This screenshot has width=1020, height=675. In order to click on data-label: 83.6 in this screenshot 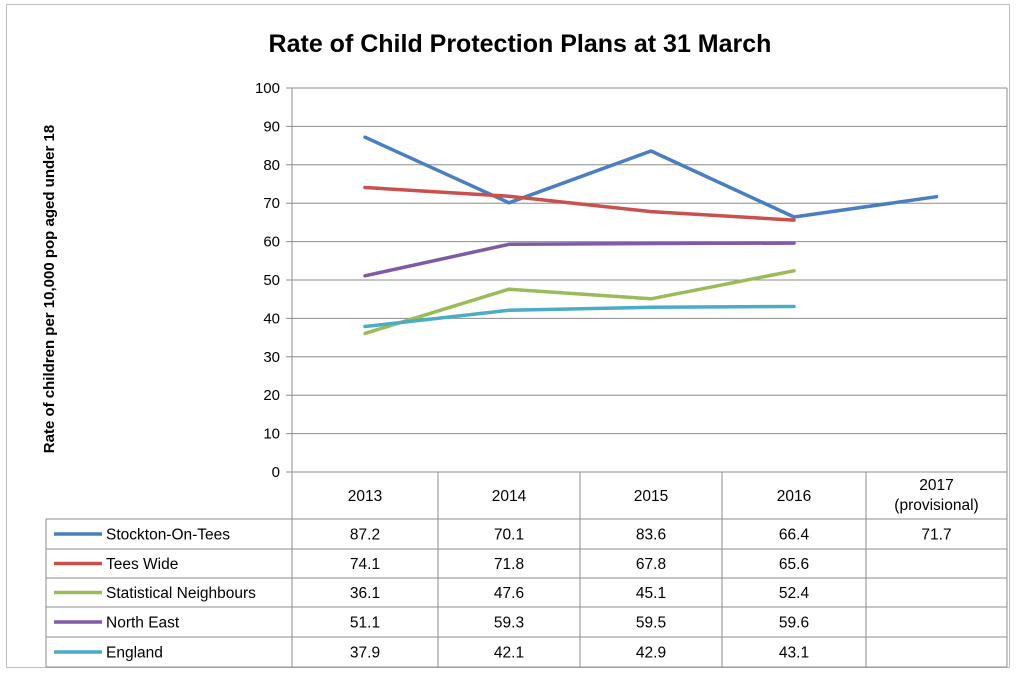, I will do `click(651, 535)`.